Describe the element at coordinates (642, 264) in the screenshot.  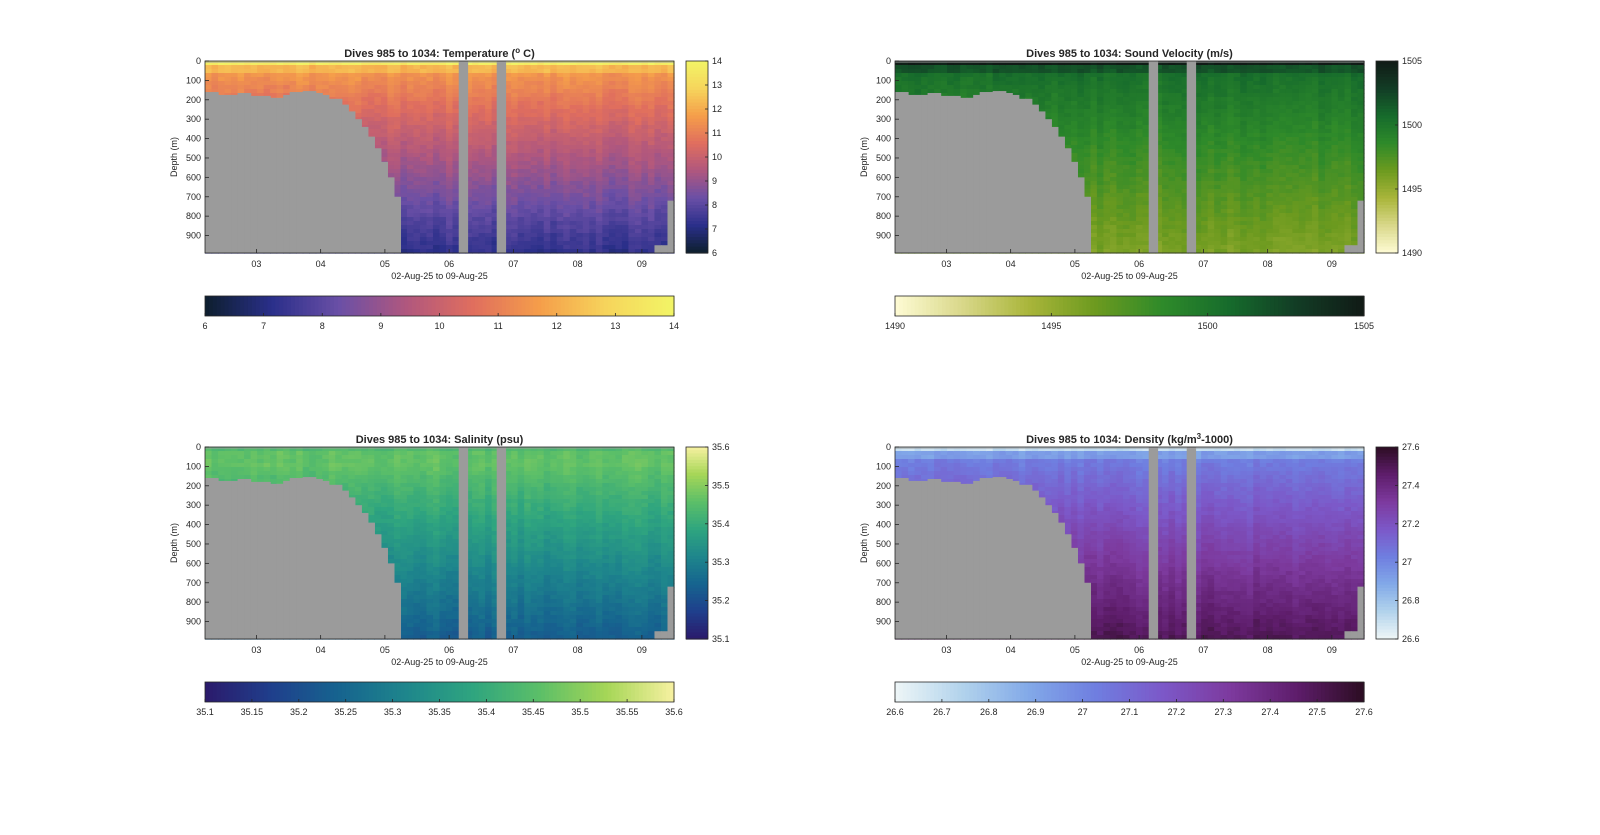
I see `x-tick-label: 09` at that location.